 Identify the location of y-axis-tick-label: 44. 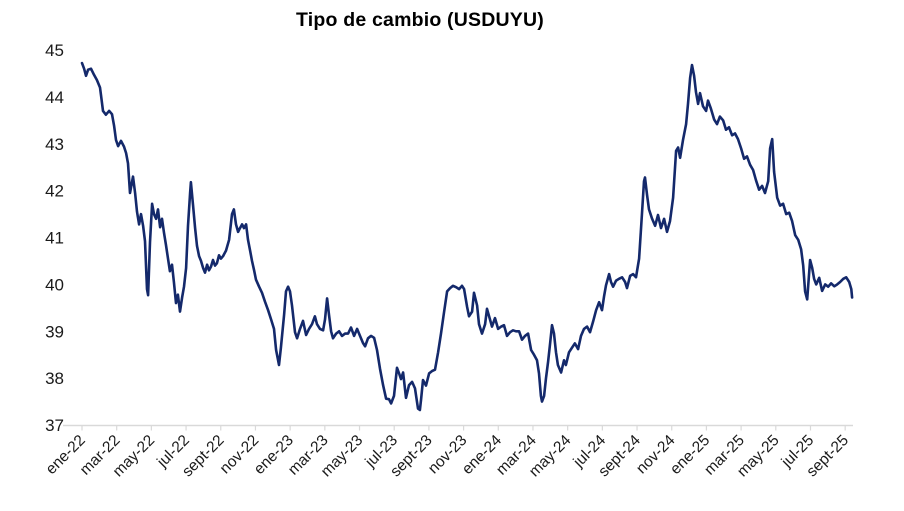
(54, 97).